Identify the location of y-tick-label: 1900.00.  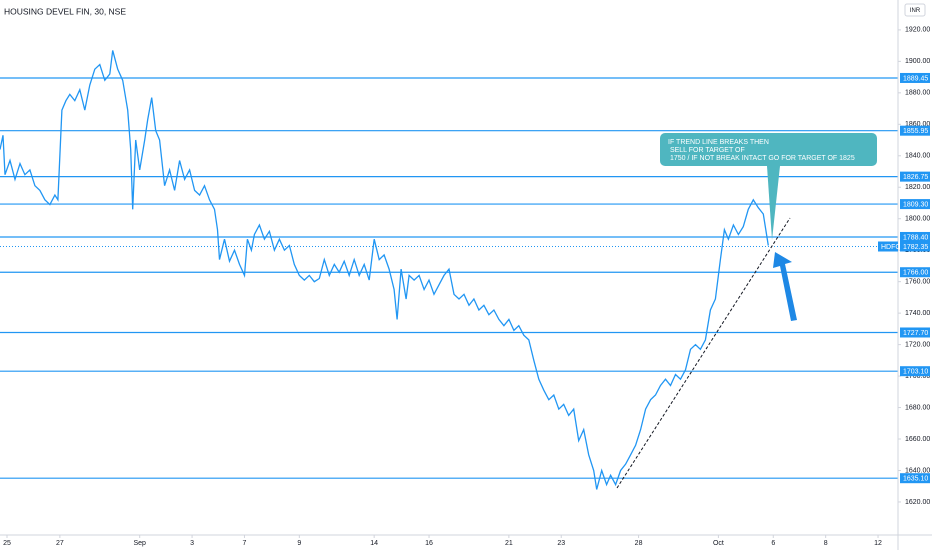
(917, 61).